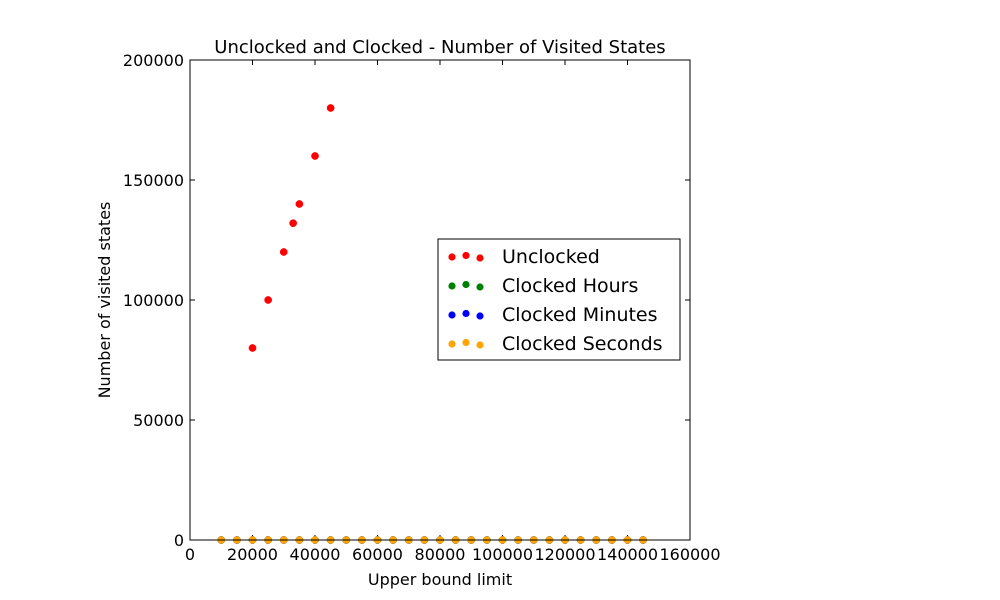  I want to click on x-tick-label: 140000, so click(627, 554).